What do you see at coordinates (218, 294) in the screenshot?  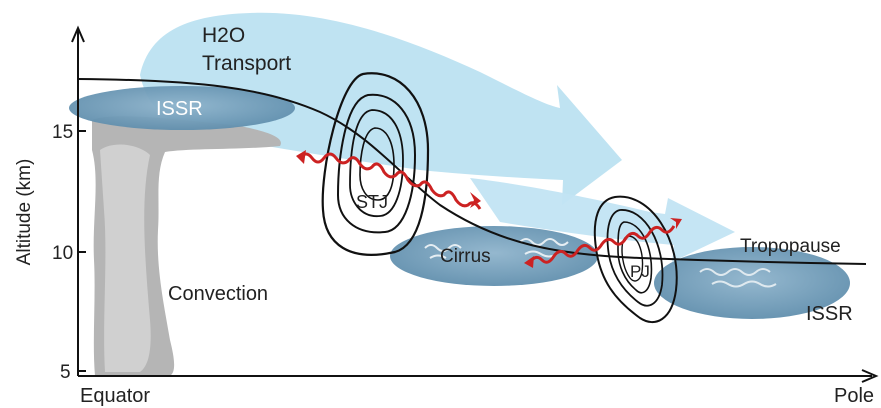 I see `convection-label: Convection` at bounding box center [218, 294].